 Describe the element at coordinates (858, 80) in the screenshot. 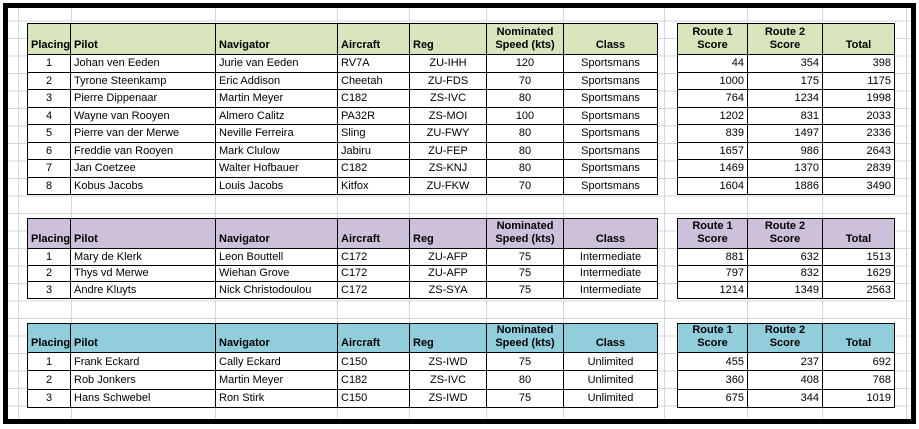

I see `cell-total: 1175` at that location.